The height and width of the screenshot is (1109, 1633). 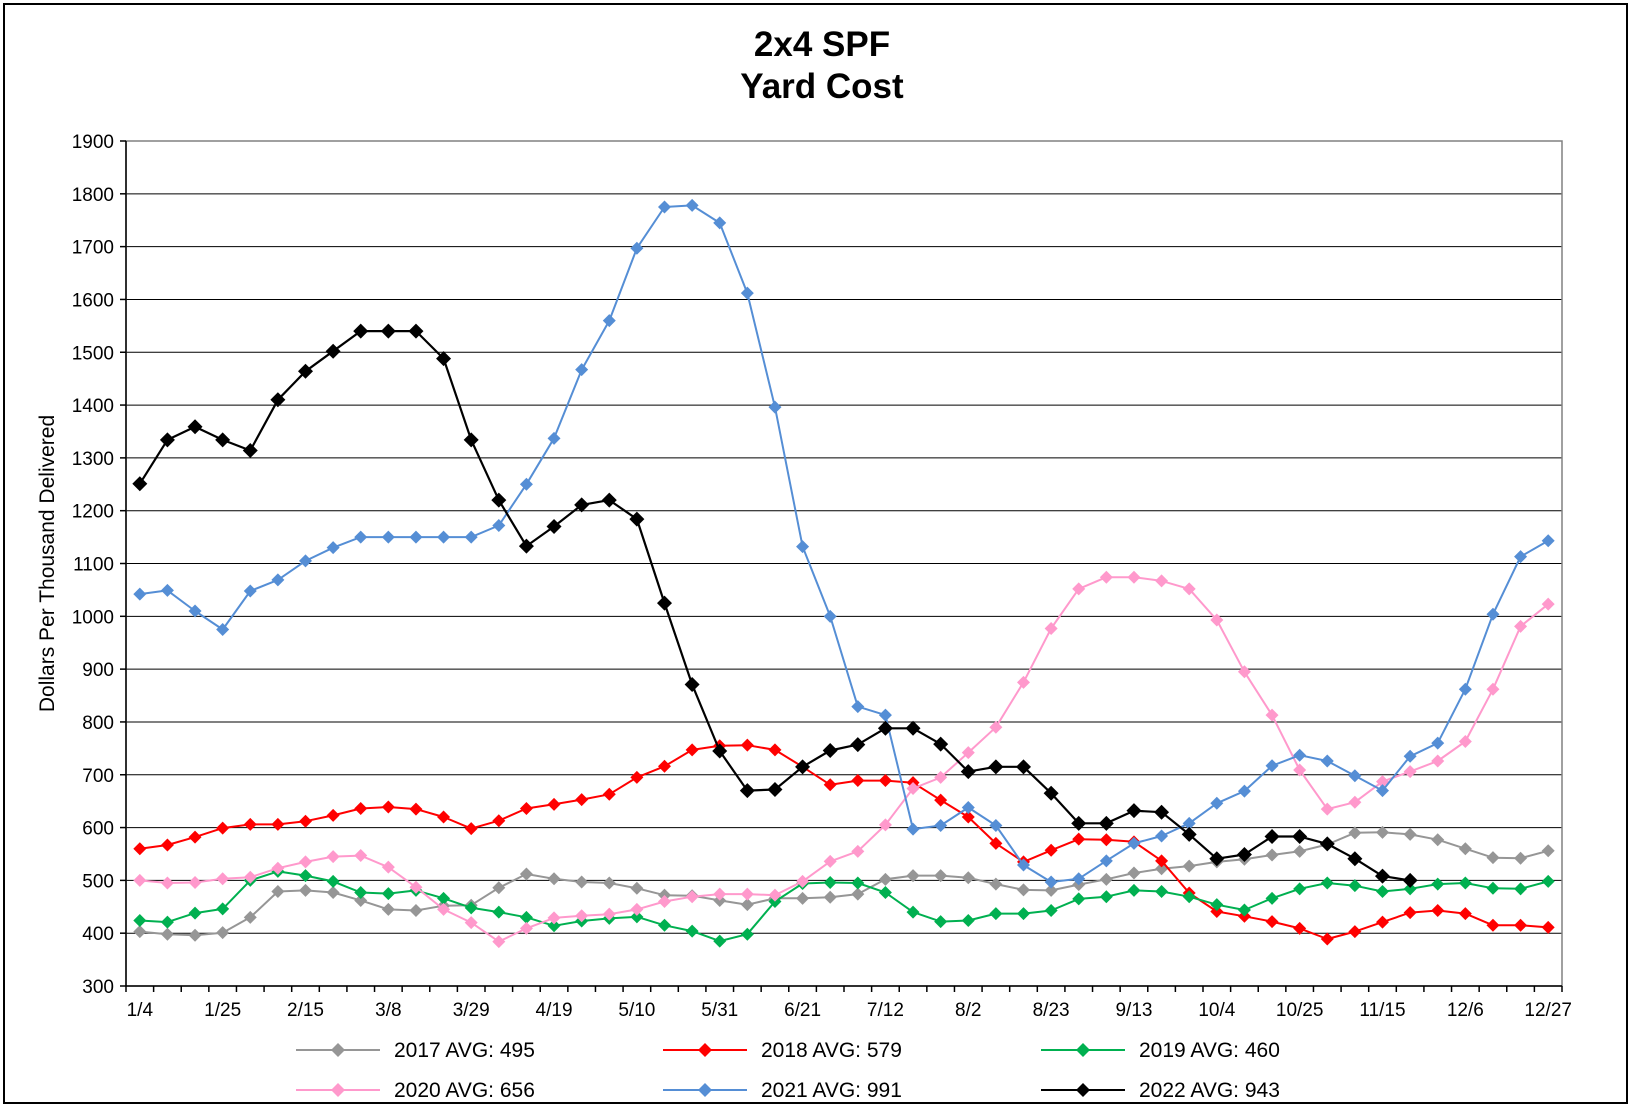 What do you see at coordinates (1051, 1010) in the screenshot?
I see `x-tick-label: 8/23` at bounding box center [1051, 1010].